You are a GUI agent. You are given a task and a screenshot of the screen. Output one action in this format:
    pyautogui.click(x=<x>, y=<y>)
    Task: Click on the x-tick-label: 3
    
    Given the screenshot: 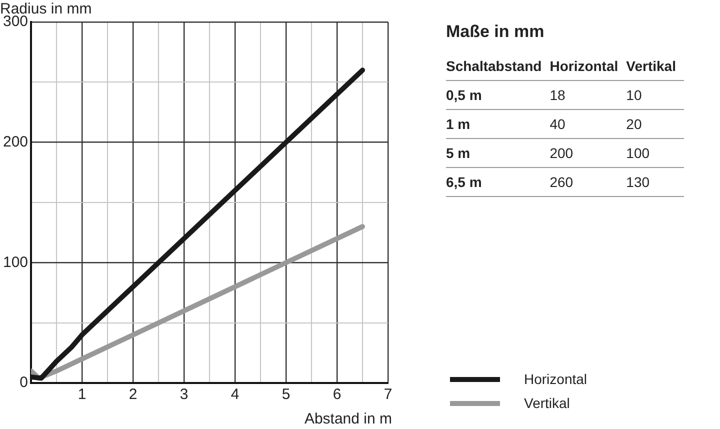 What is the action you would take?
    pyautogui.click(x=184, y=395)
    